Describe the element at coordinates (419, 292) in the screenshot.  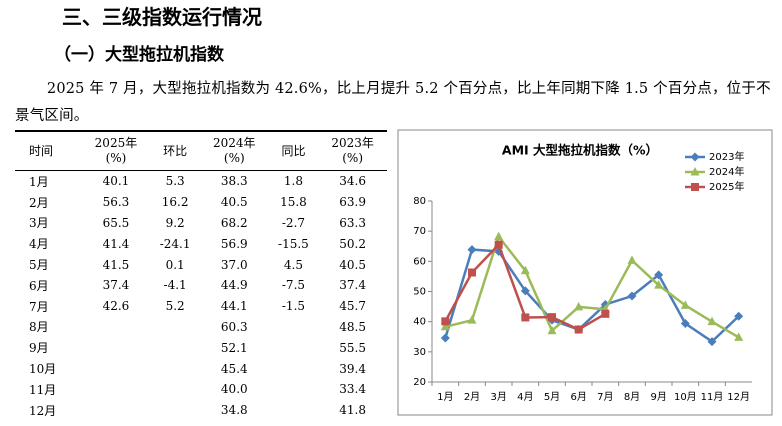
I see `y-tick-label: 50` at that location.